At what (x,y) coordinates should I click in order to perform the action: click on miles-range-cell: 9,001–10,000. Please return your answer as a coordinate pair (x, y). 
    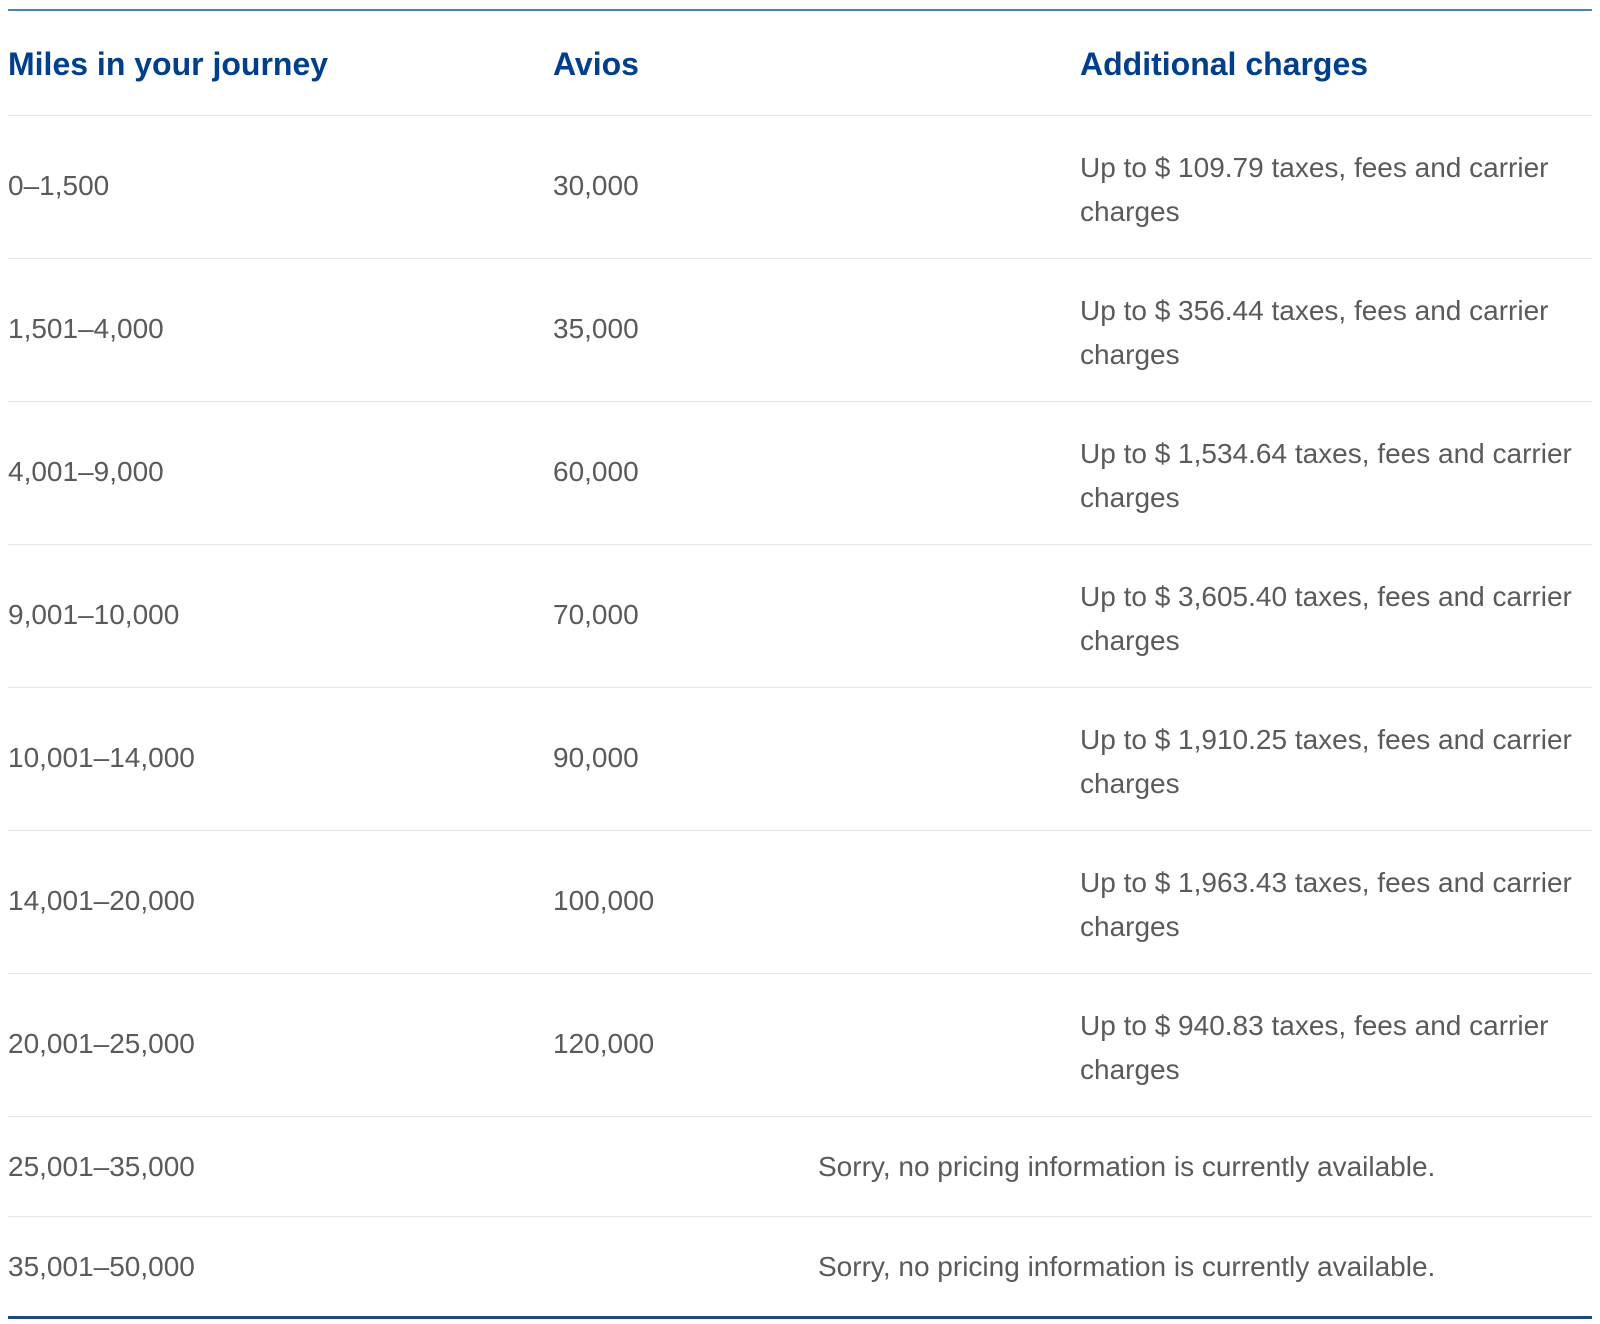
    Looking at the image, I should click on (94, 614).